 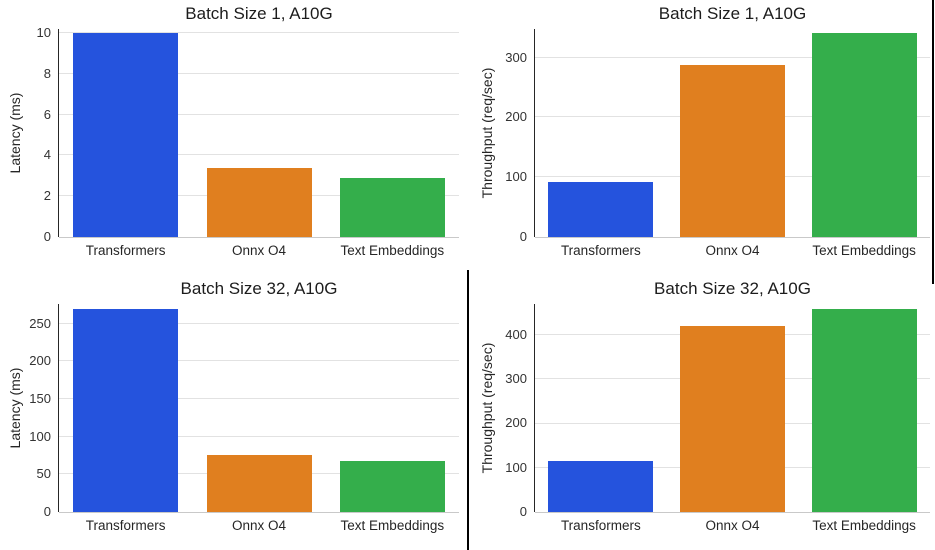 I want to click on y-tick-label: 150, so click(x=40, y=398).